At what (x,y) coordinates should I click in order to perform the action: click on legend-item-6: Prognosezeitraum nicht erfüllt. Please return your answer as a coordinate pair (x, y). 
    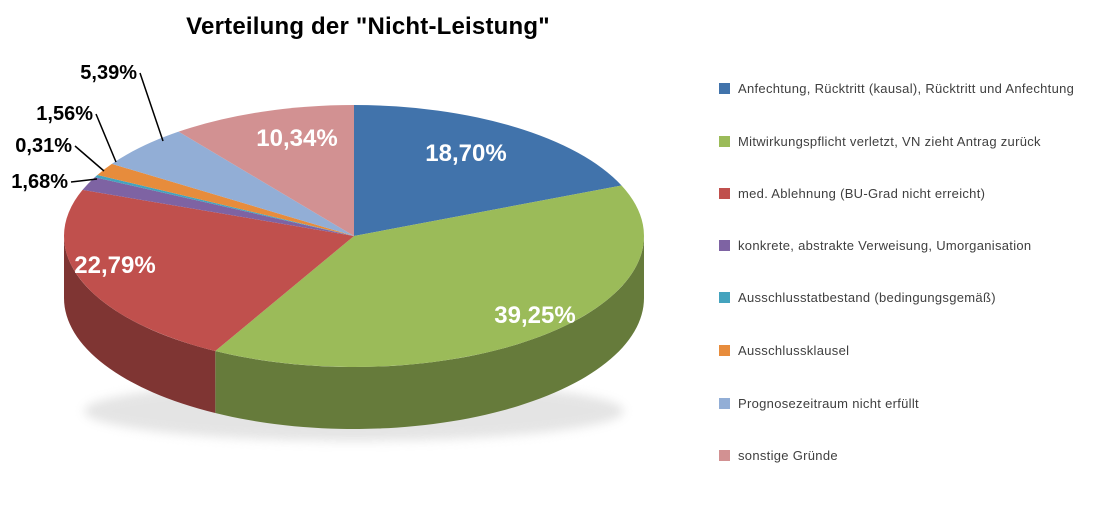
    Looking at the image, I should click on (908, 403).